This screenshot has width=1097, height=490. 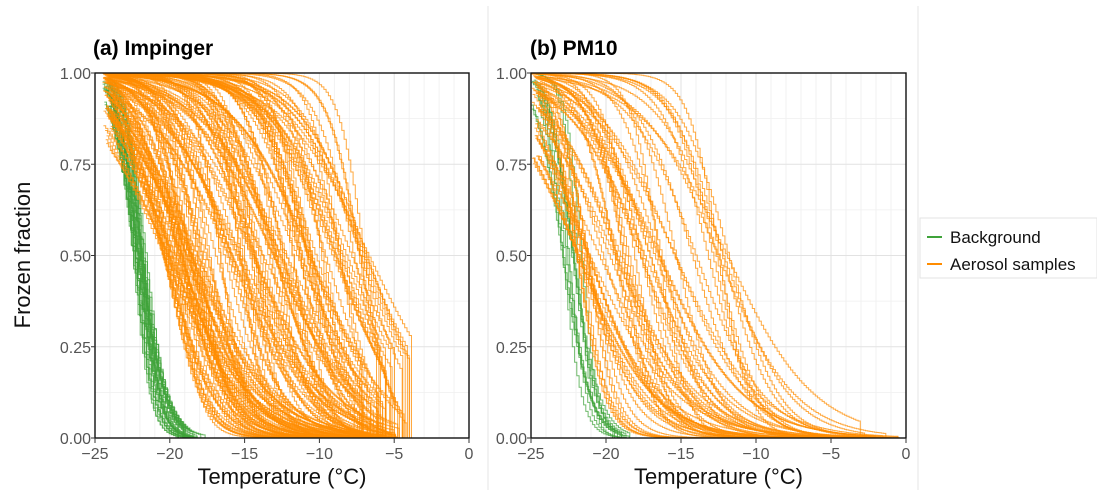 What do you see at coordinates (1013, 264) in the screenshot?
I see `legend-label-aerosol: Aerosol samples` at bounding box center [1013, 264].